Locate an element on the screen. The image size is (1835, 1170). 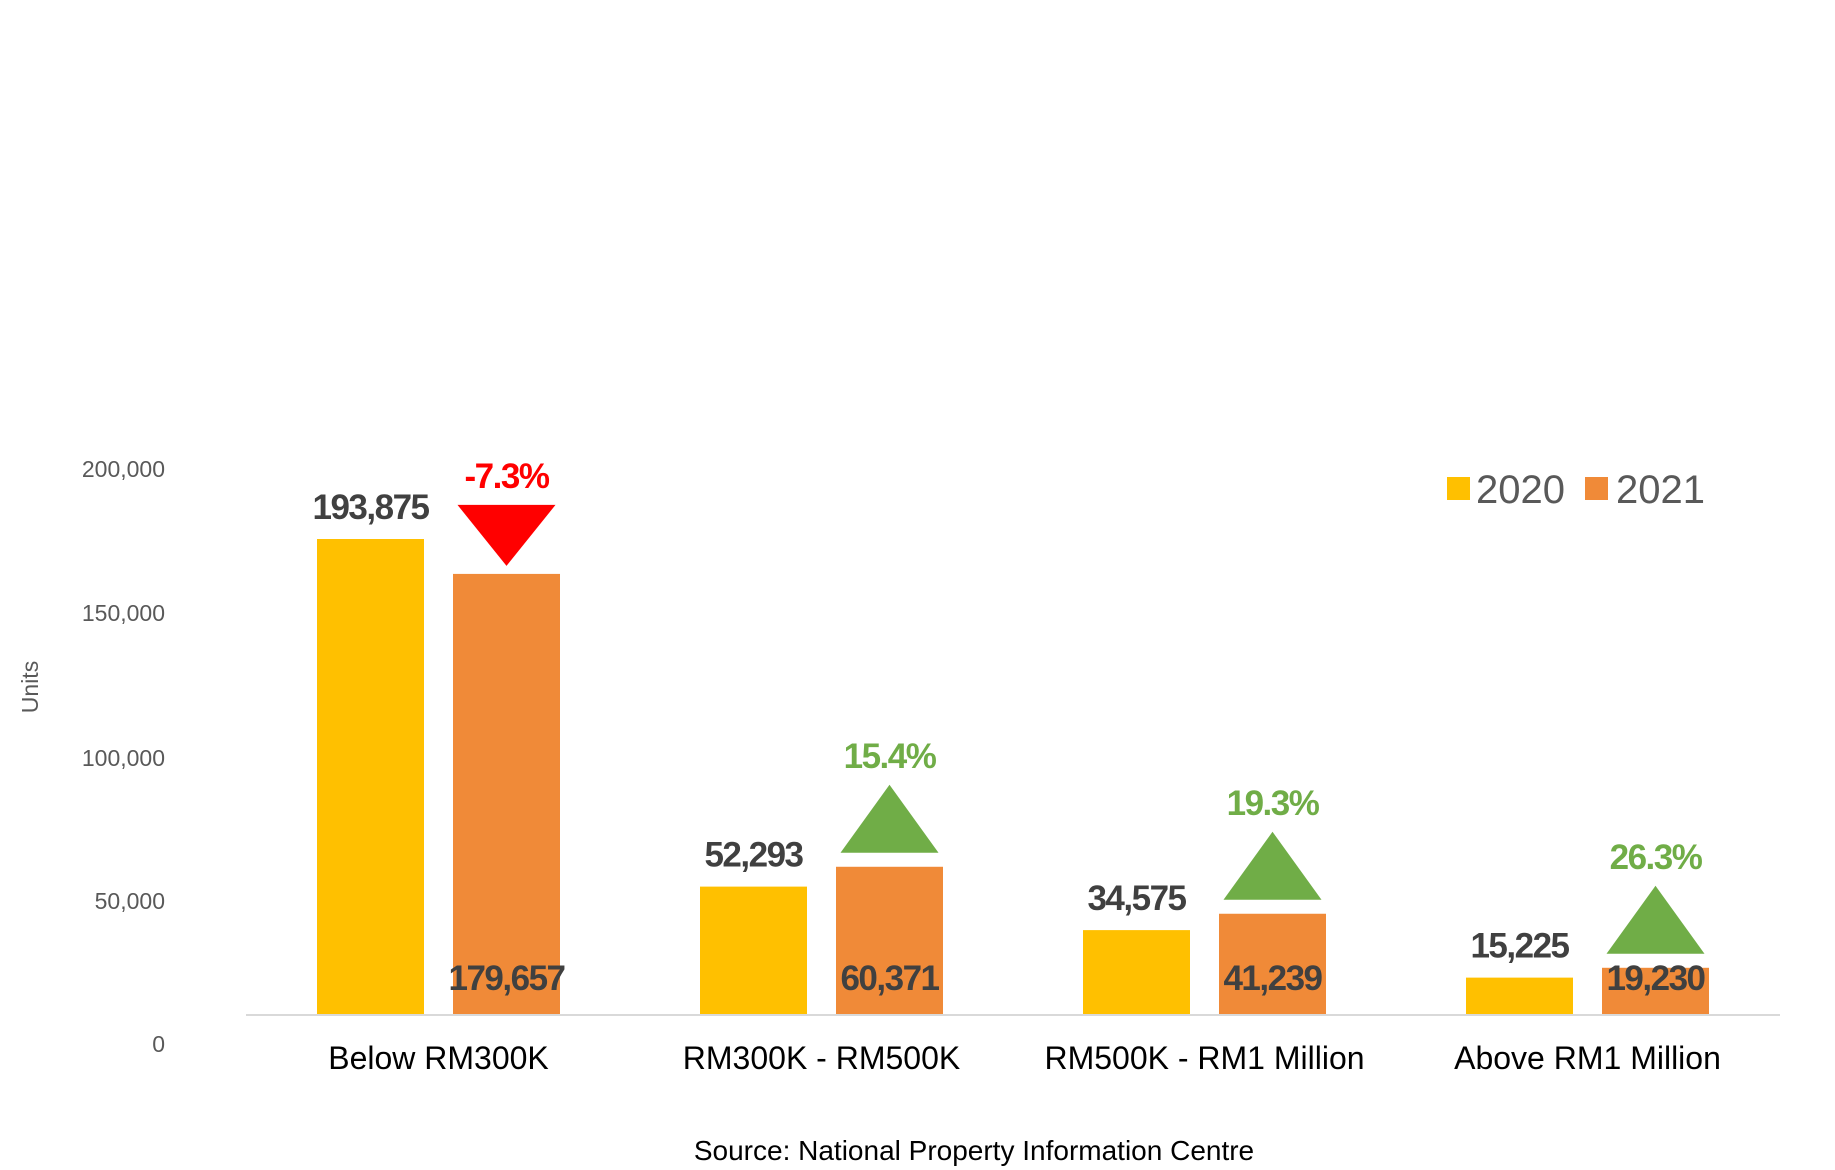
value-label-2021: 19,230 is located at coordinates (1655, 978).